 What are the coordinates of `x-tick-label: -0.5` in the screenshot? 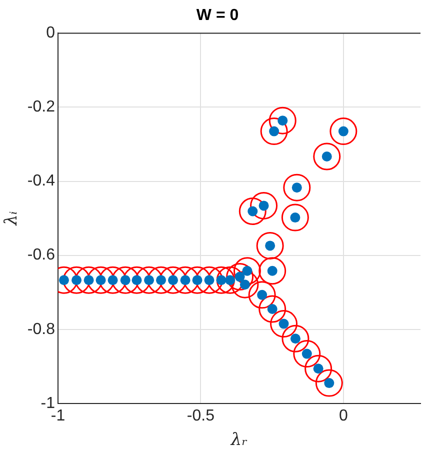 It's located at (200, 415).